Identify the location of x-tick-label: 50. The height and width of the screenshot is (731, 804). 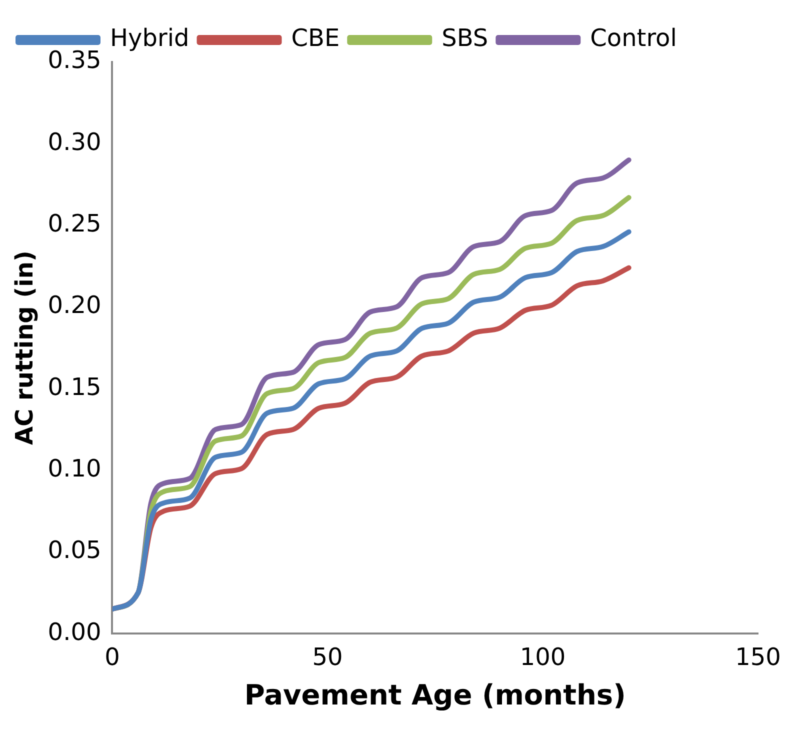
(327, 657).